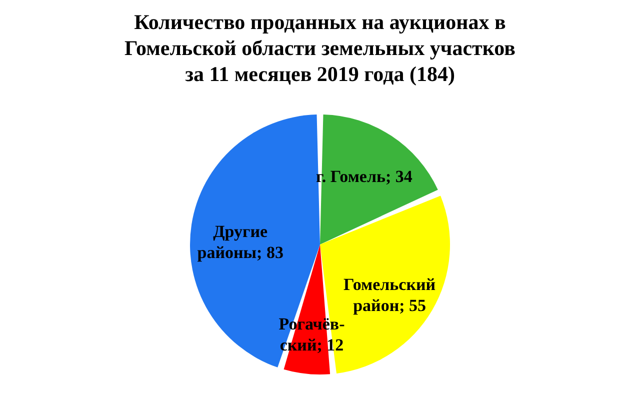 The width and height of the screenshot is (640, 400). What do you see at coordinates (364, 176) in the screenshot?
I see `data-label: г. Гомель; 34` at bounding box center [364, 176].